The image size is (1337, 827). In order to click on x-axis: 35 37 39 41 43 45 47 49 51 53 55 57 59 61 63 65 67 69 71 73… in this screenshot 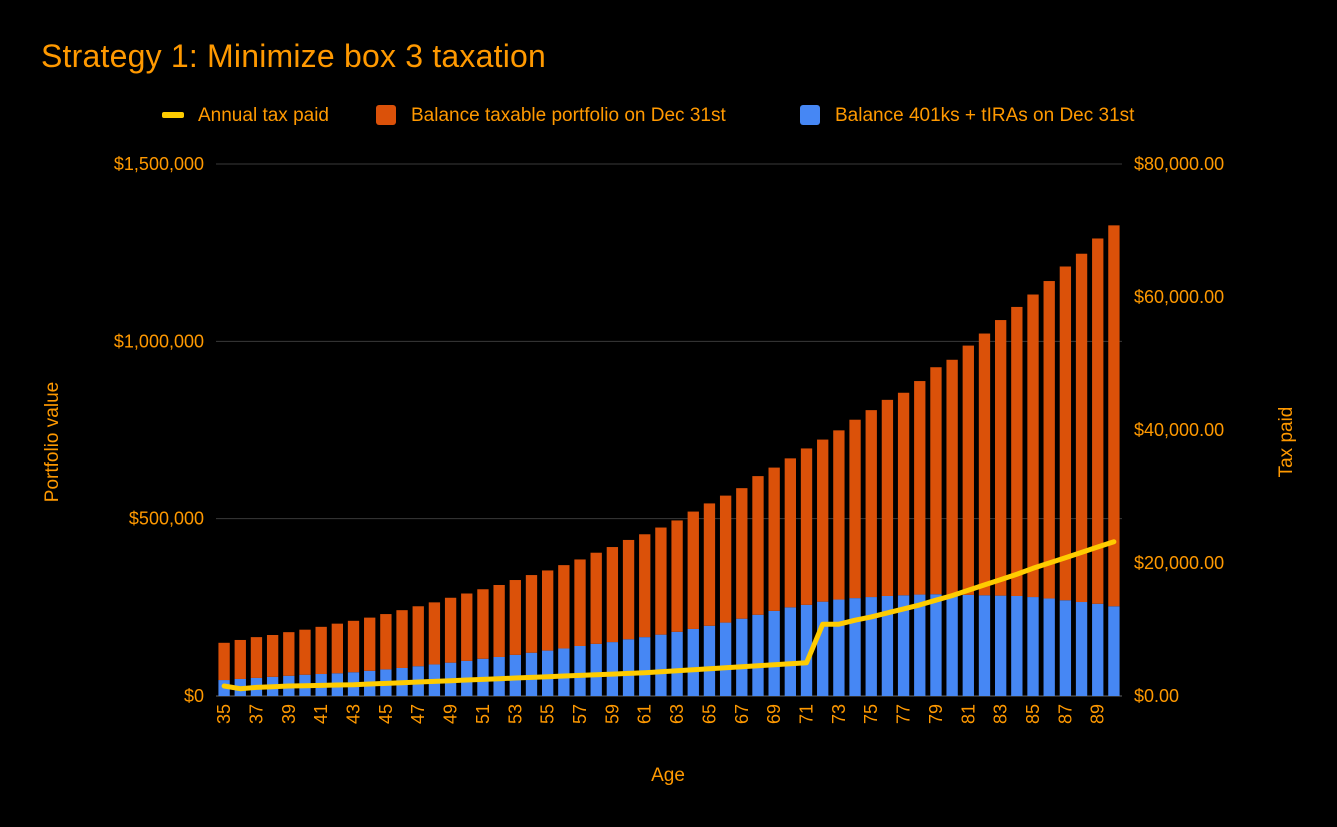, I will do `click(661, 714)`.